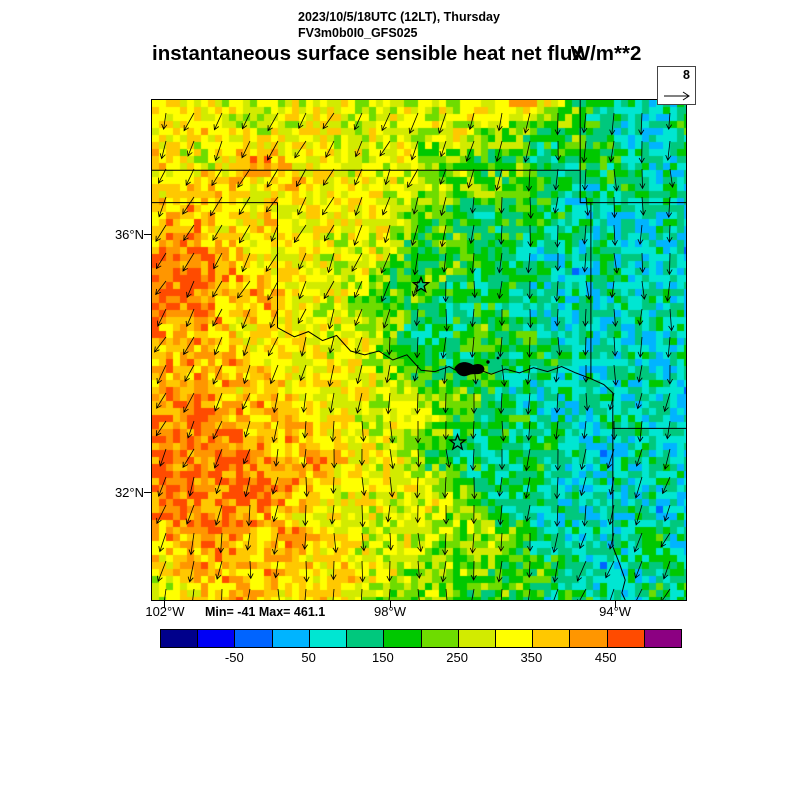  What do you see at coordinates (531, 657) in the screenshot?
I see `colorbar-tick-label: 350` at bounding box center [531, 657].